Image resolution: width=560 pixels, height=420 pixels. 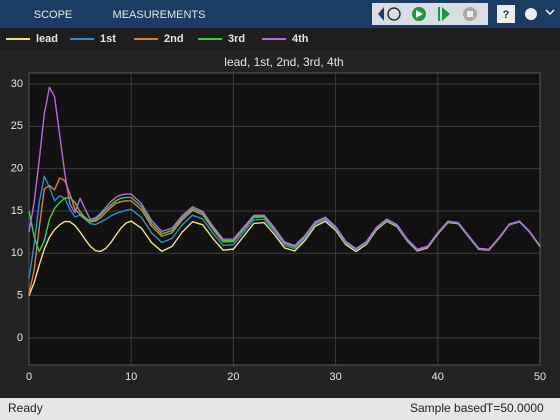 What do you see at coordinates (131, 377) in the screenshot?
I see `x-tick-label: 10` at bounding box center [131, 377].